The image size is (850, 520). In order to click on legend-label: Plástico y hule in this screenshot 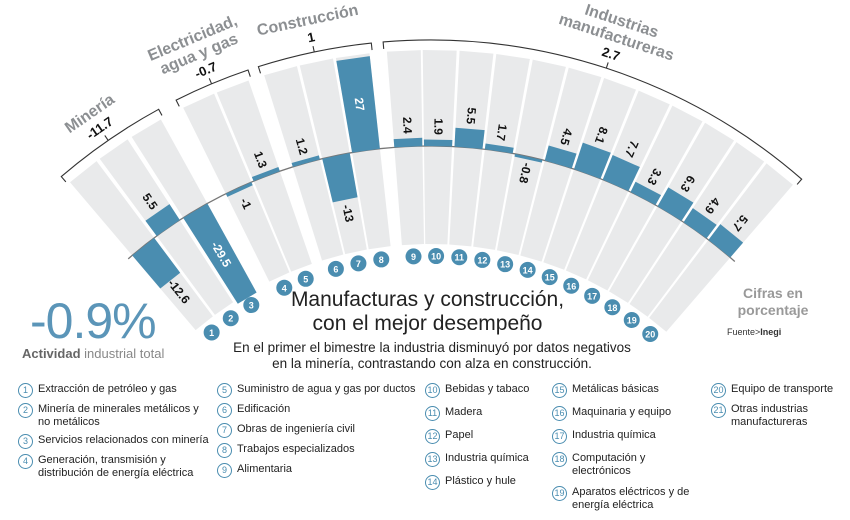, I will do `click(480, 481)`.